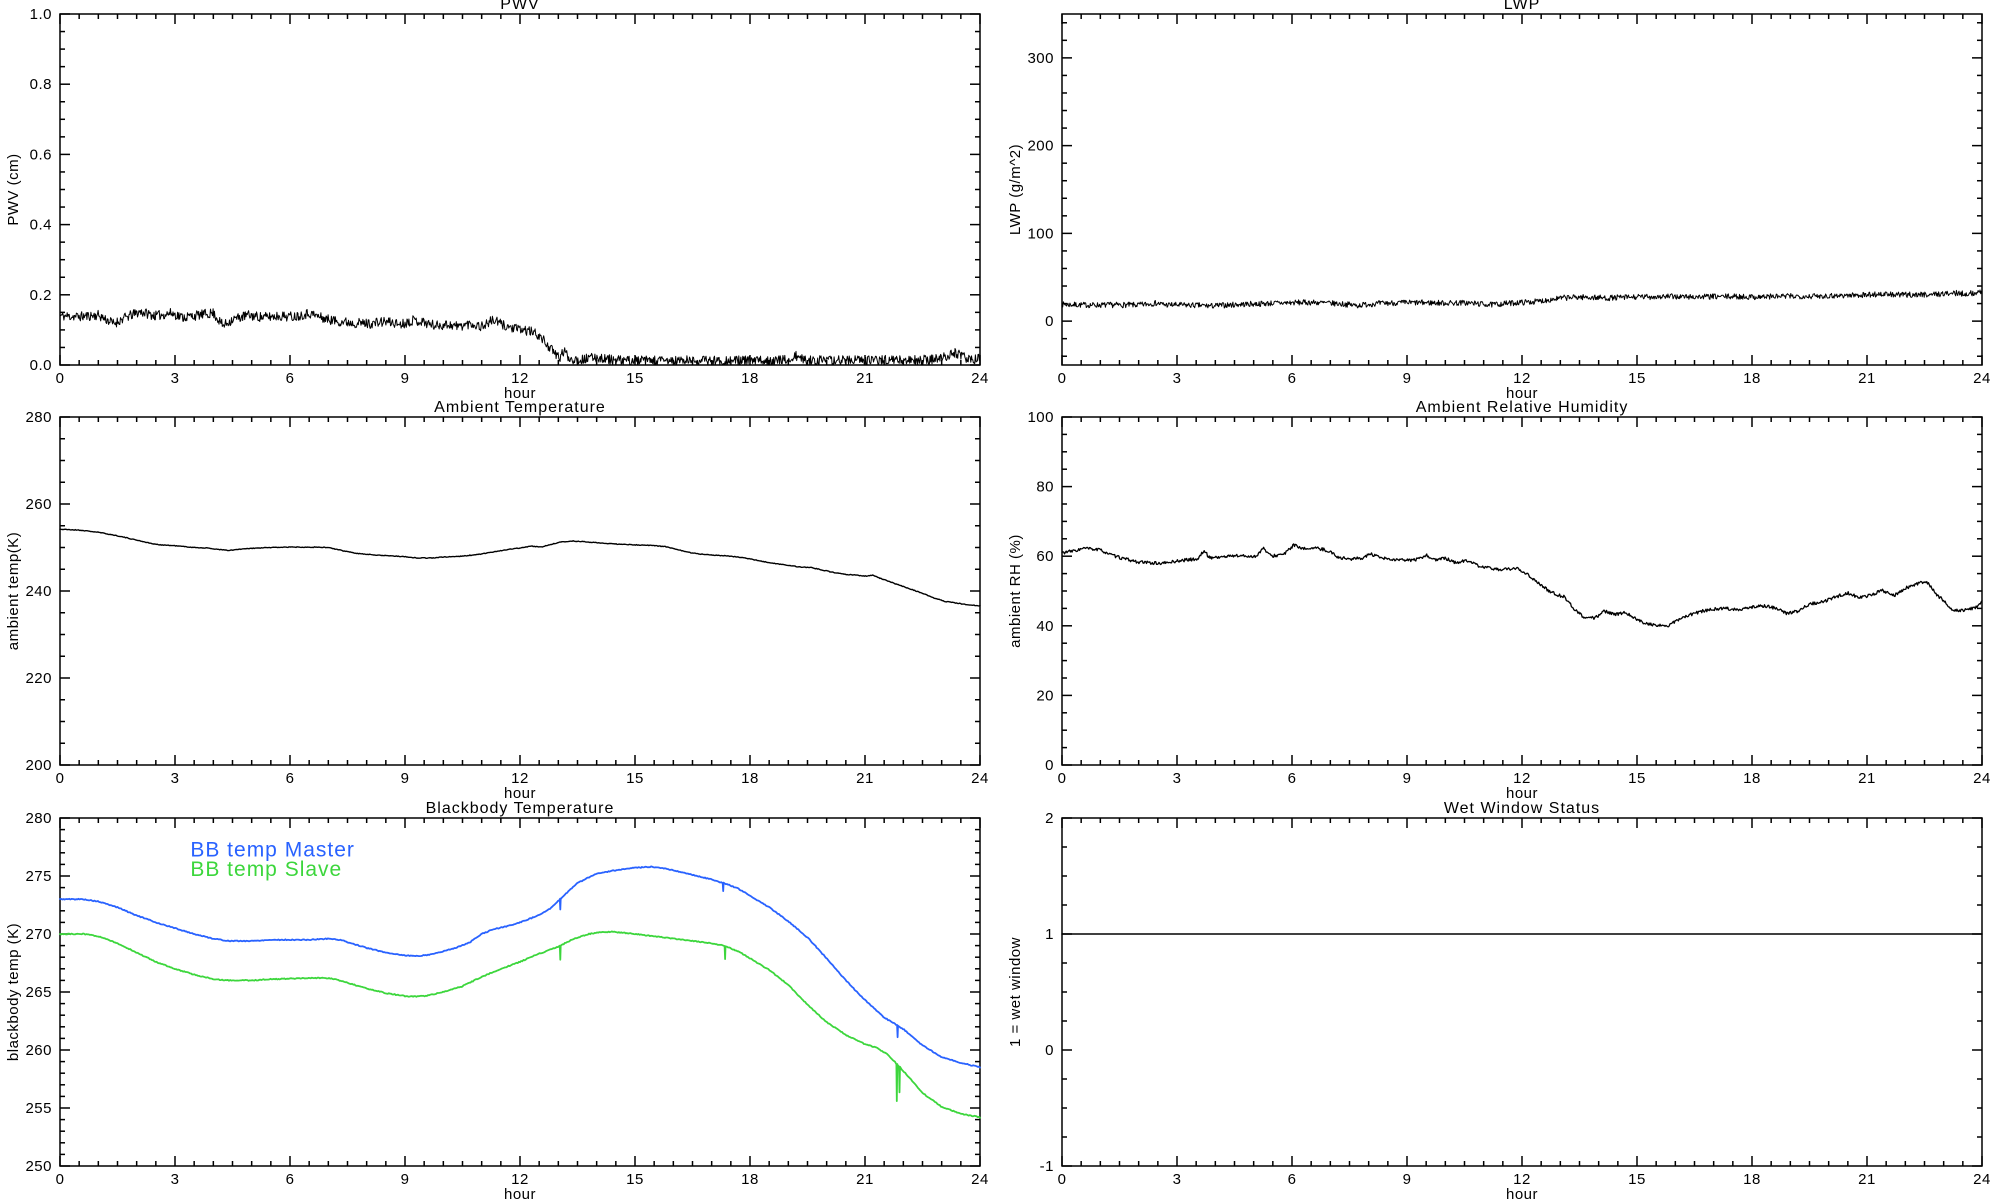  I want to click on y-tick-label: 250, so click(38, 1166).